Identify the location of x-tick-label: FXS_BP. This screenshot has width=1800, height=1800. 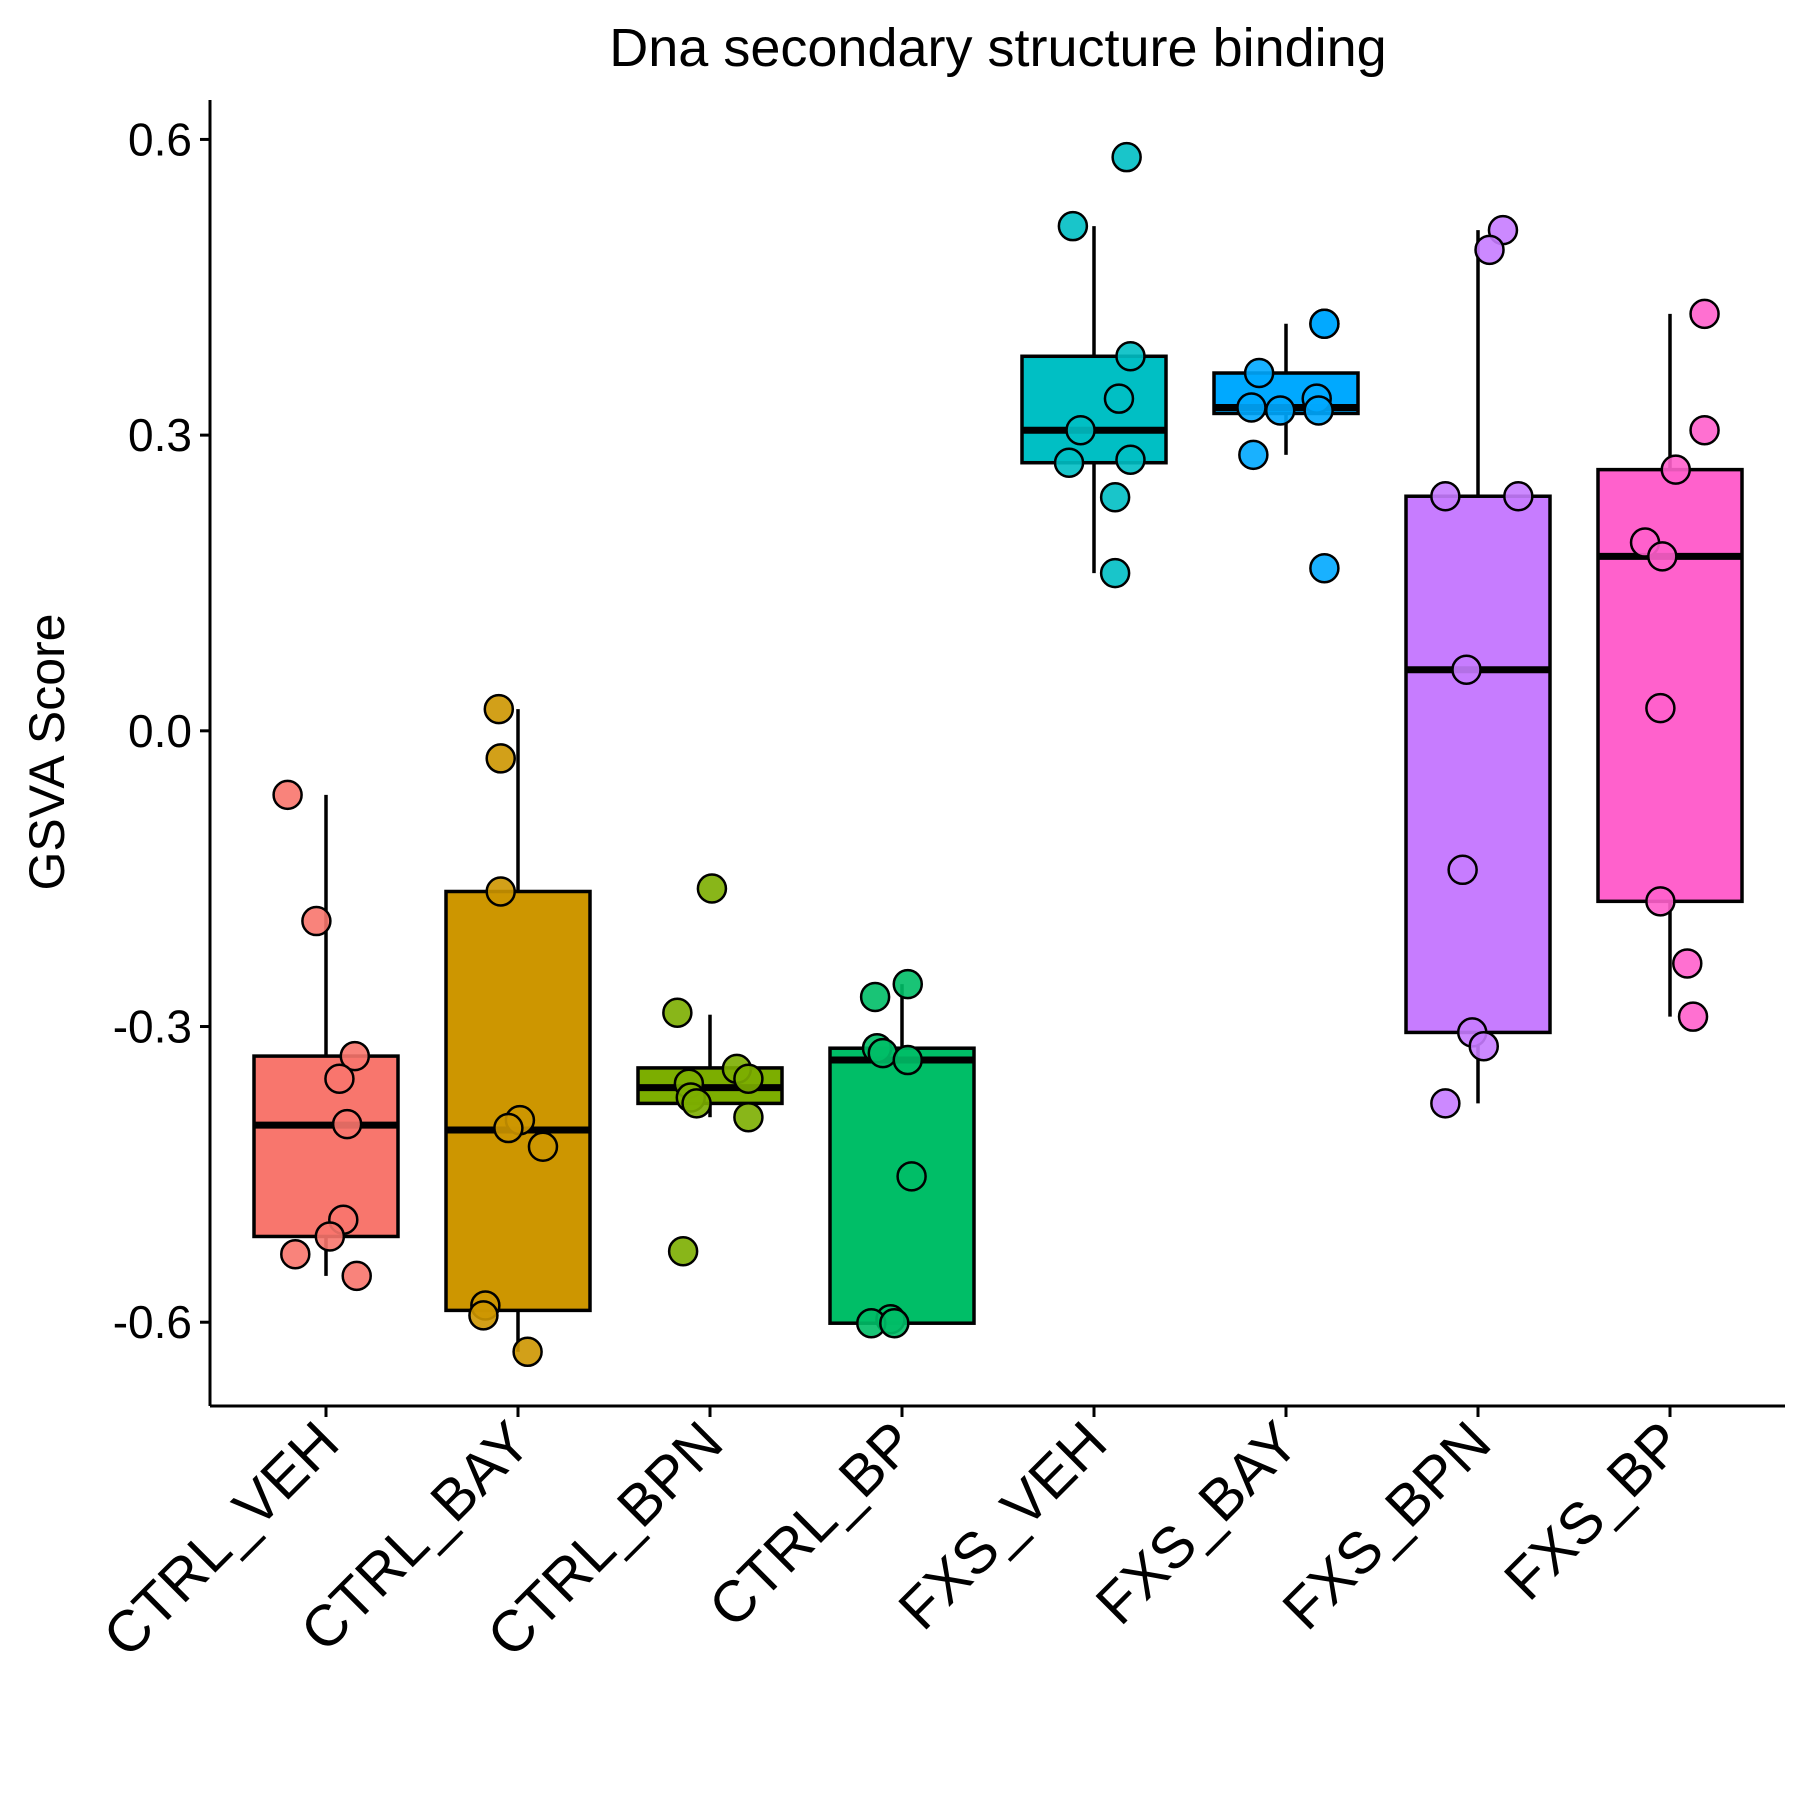
(1593, 1510).